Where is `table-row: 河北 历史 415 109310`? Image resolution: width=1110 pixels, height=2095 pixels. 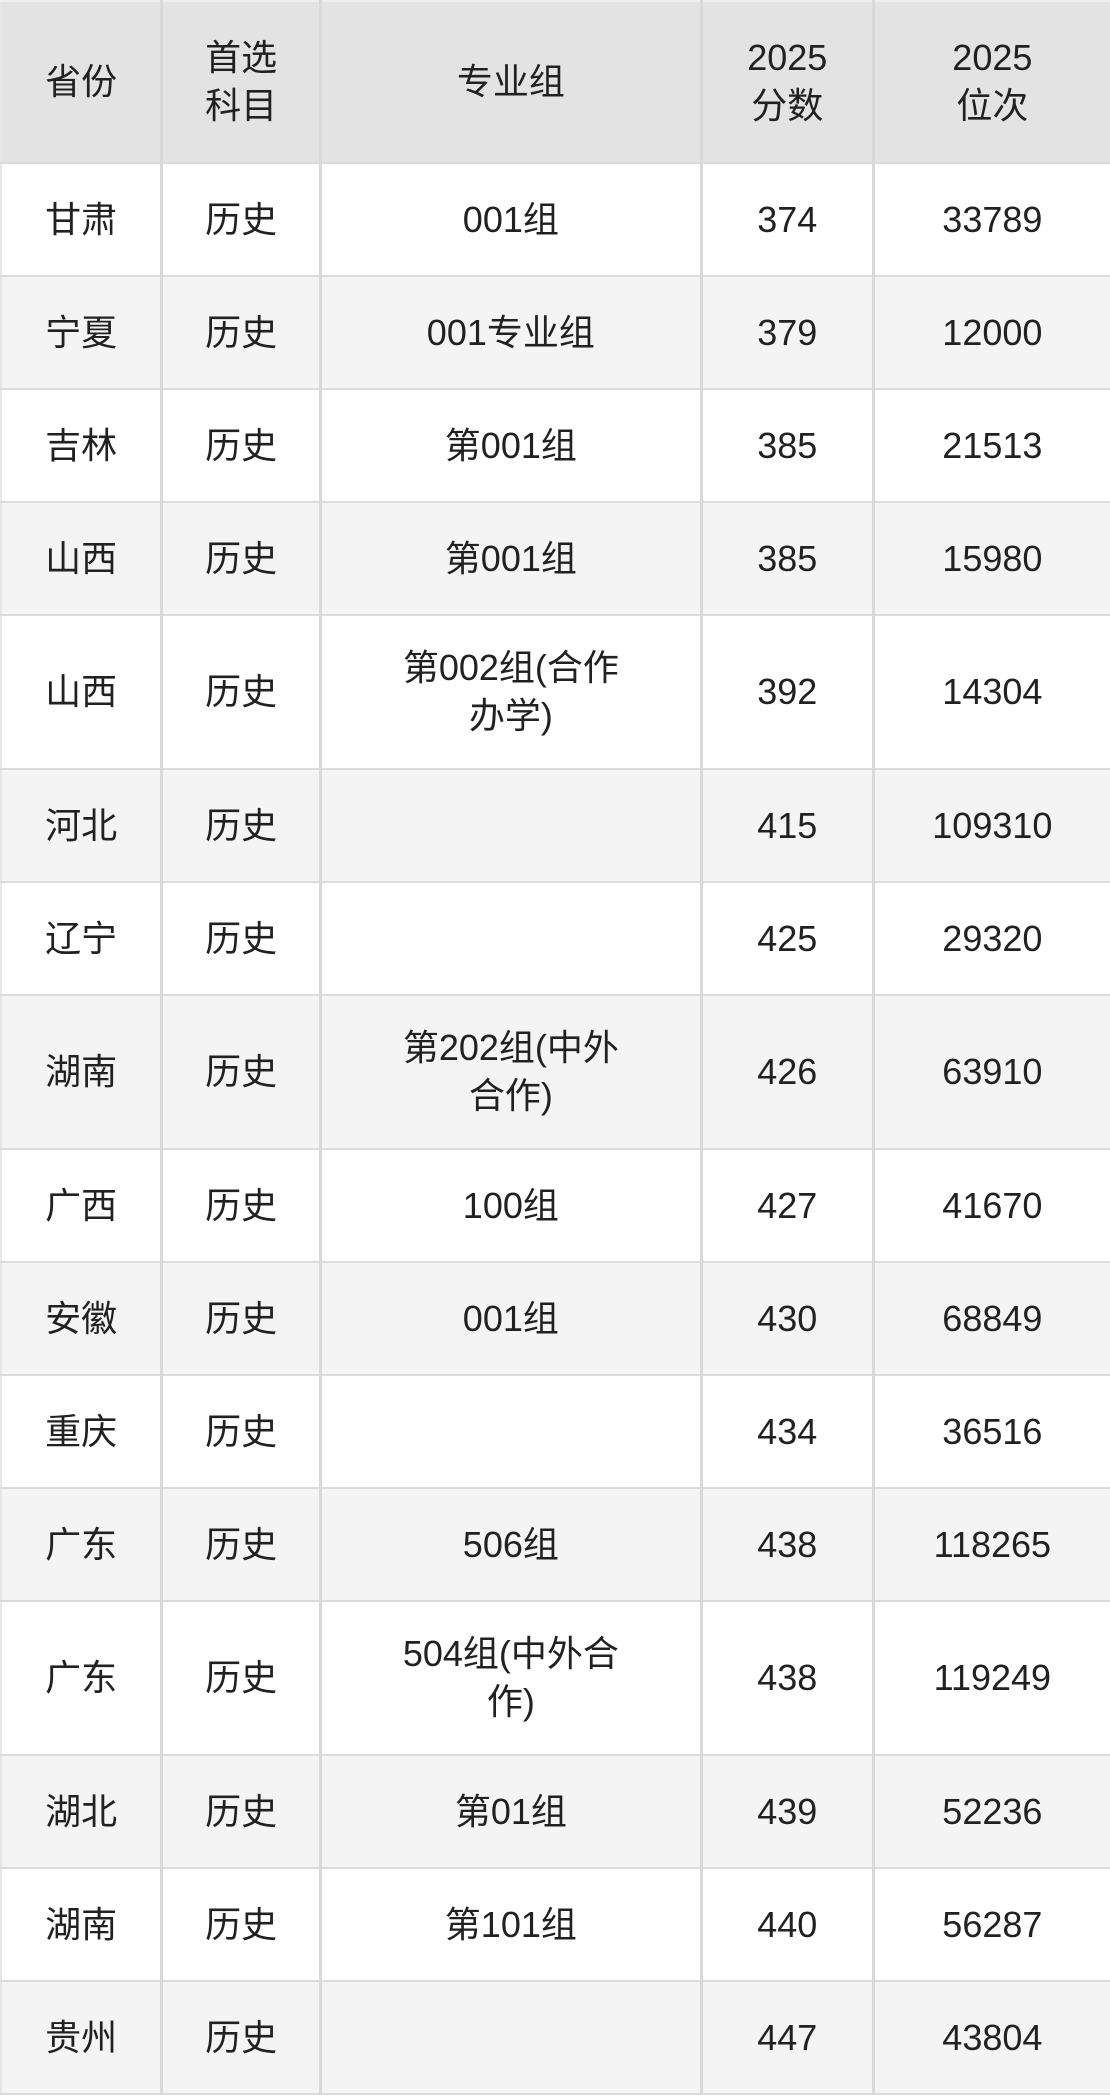
table-row: 河北 历史 415 109310 is located at coordinates (555, 826).